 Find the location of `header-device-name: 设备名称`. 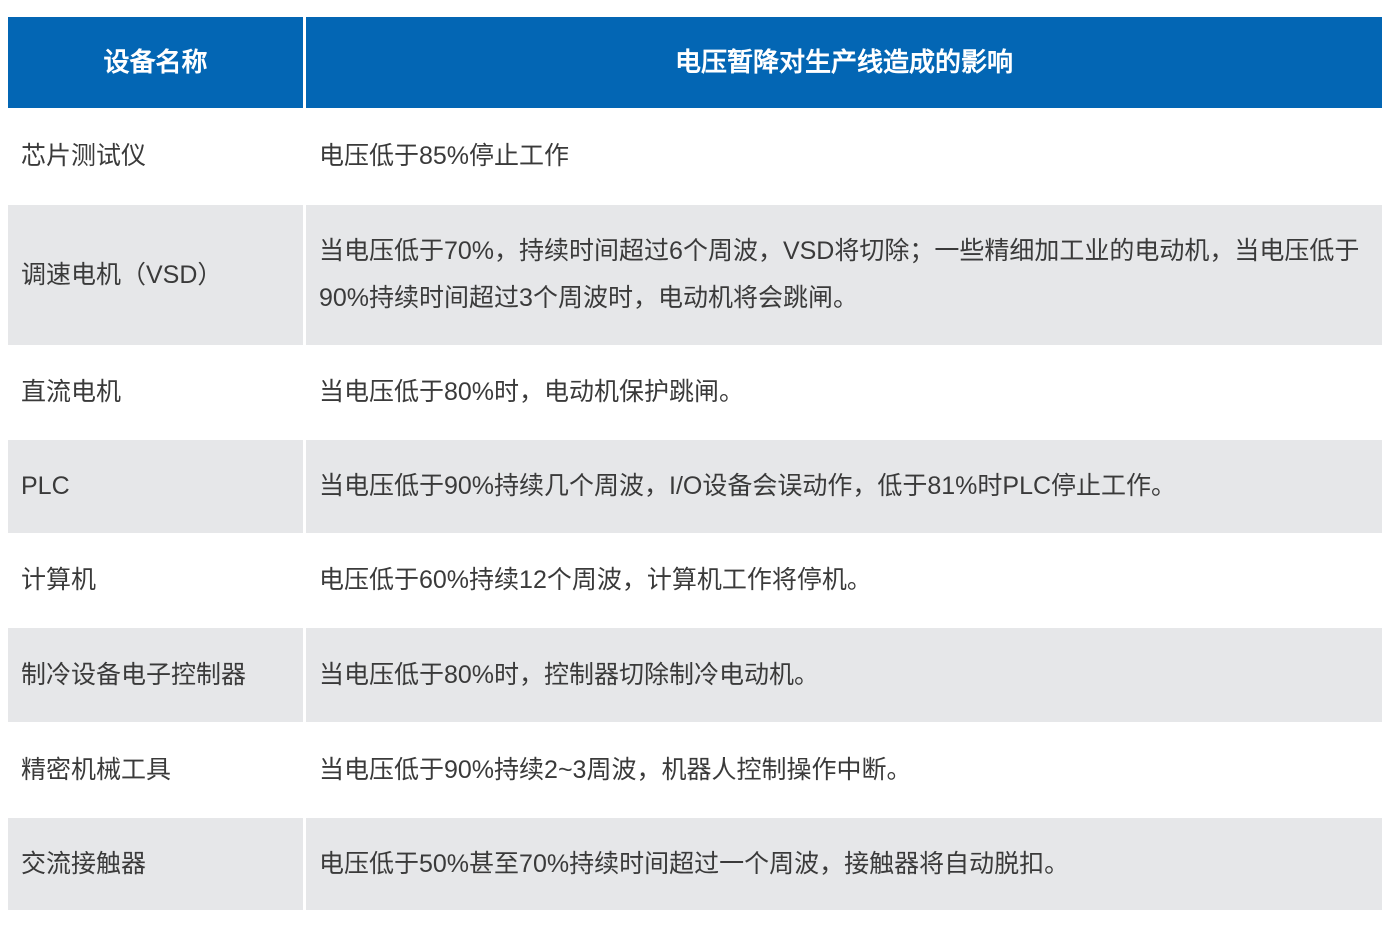

header-device-name: 设备名称 is located at coordinates (155, 62).